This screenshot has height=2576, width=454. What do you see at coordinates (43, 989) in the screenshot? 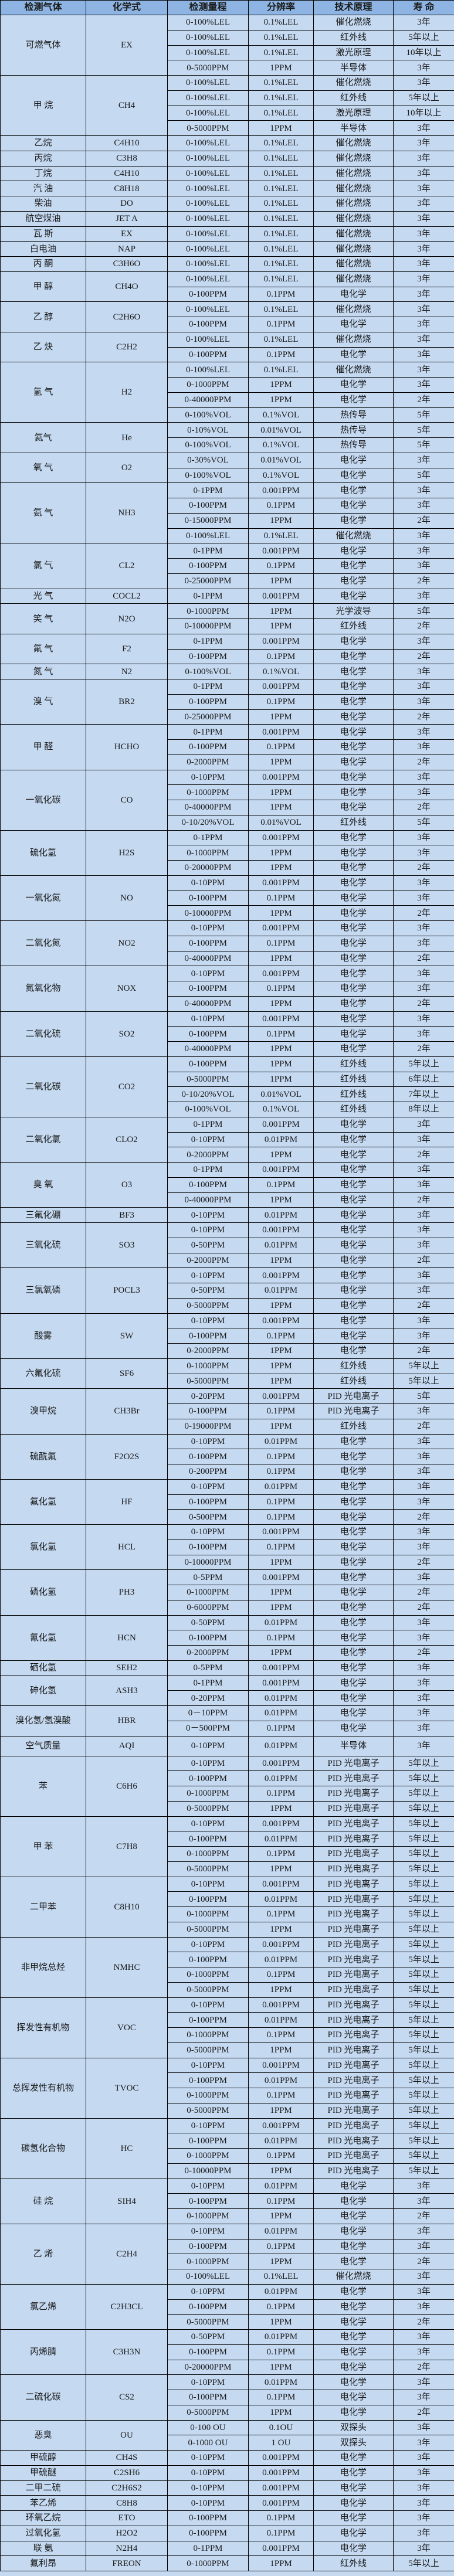
I see `gas-name-cell: 氮氧化物` at bounding box center [43, 989].